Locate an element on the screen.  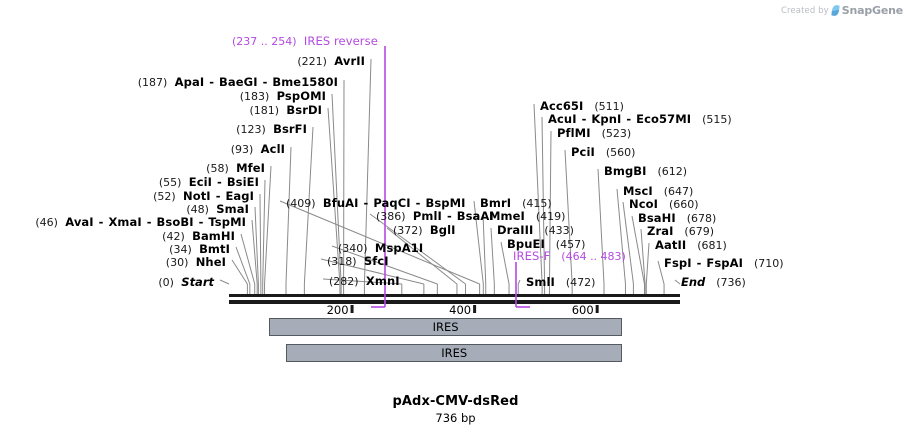
enzyme-name: Bme1580I is located at coordinates (305, 82).